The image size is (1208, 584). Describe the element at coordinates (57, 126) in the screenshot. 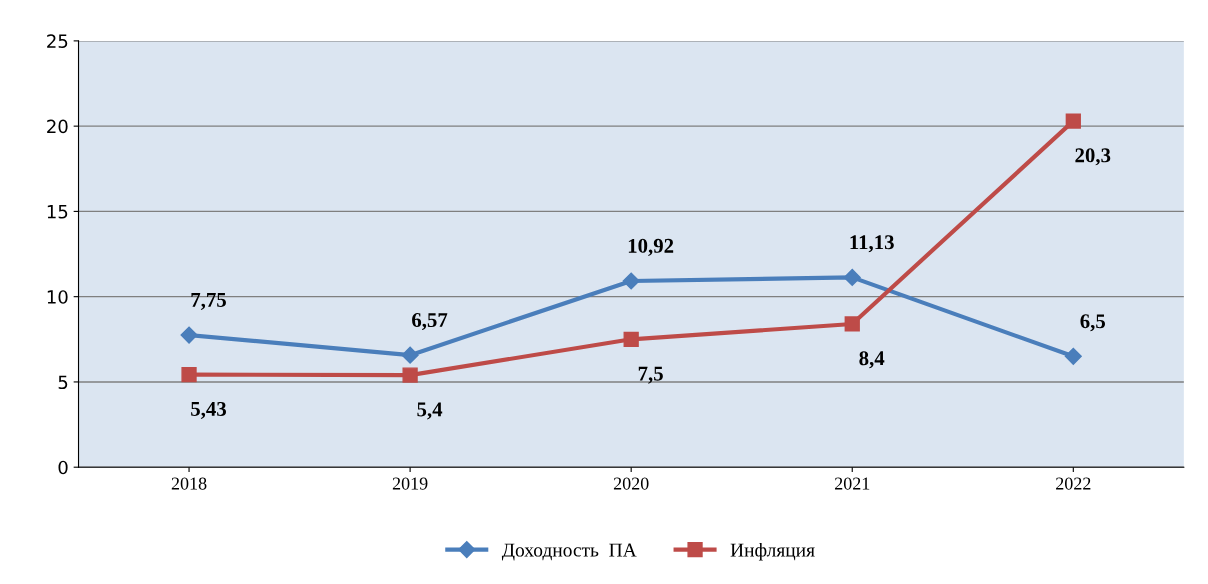

I see `y-tick-label: 20` at that location.